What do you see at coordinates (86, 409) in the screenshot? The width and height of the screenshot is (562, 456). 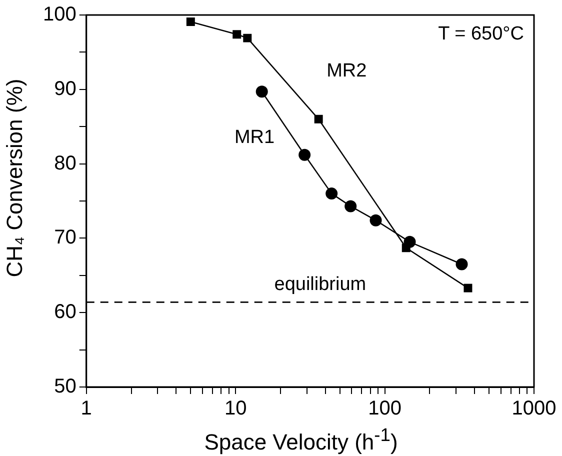 I see `x-tick-label: 1` at bounding box center [86, 409].